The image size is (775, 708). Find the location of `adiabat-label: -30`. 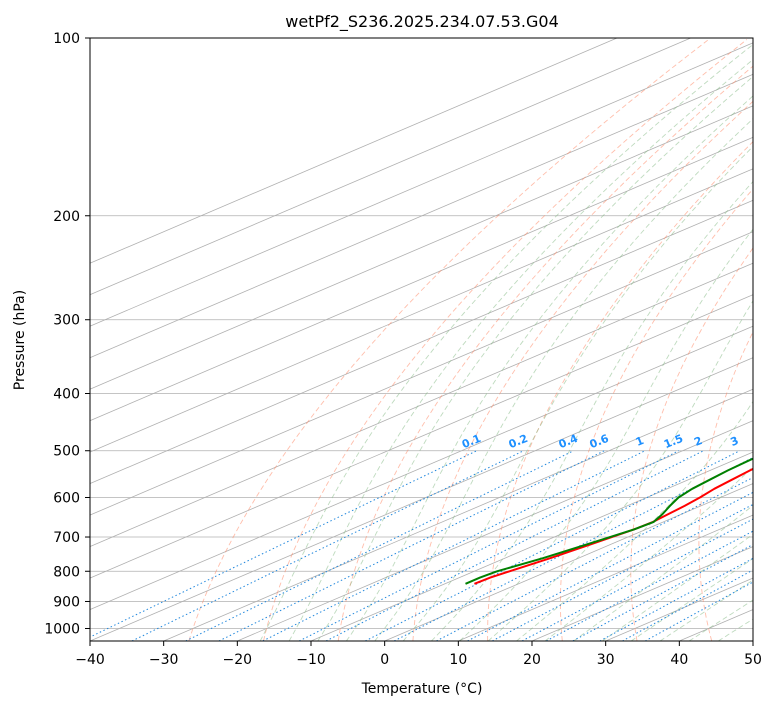

adiabat-label: -30 is located at coordinates (772, 377).